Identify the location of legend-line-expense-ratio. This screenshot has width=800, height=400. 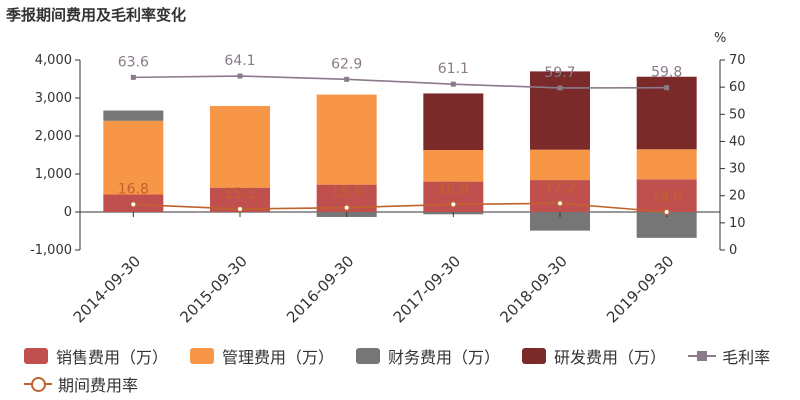
(38, 384).